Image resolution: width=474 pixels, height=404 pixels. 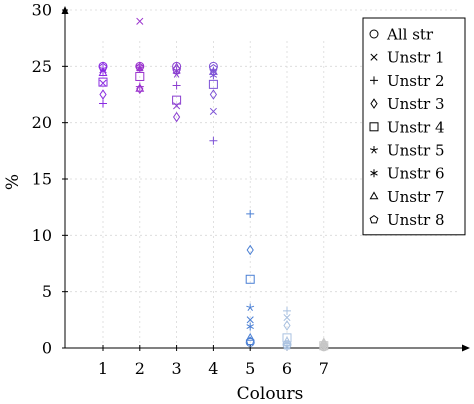 I want to click on legend-label: Unstr 4, so click(x=416, y=127).